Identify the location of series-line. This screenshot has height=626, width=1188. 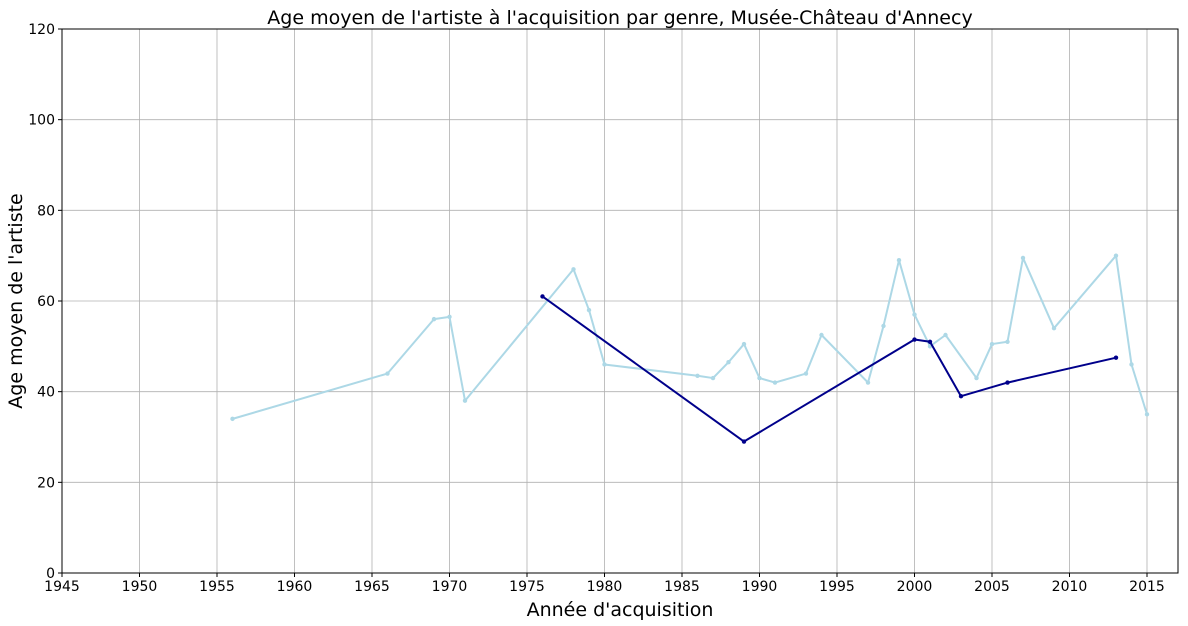
(829, 369).